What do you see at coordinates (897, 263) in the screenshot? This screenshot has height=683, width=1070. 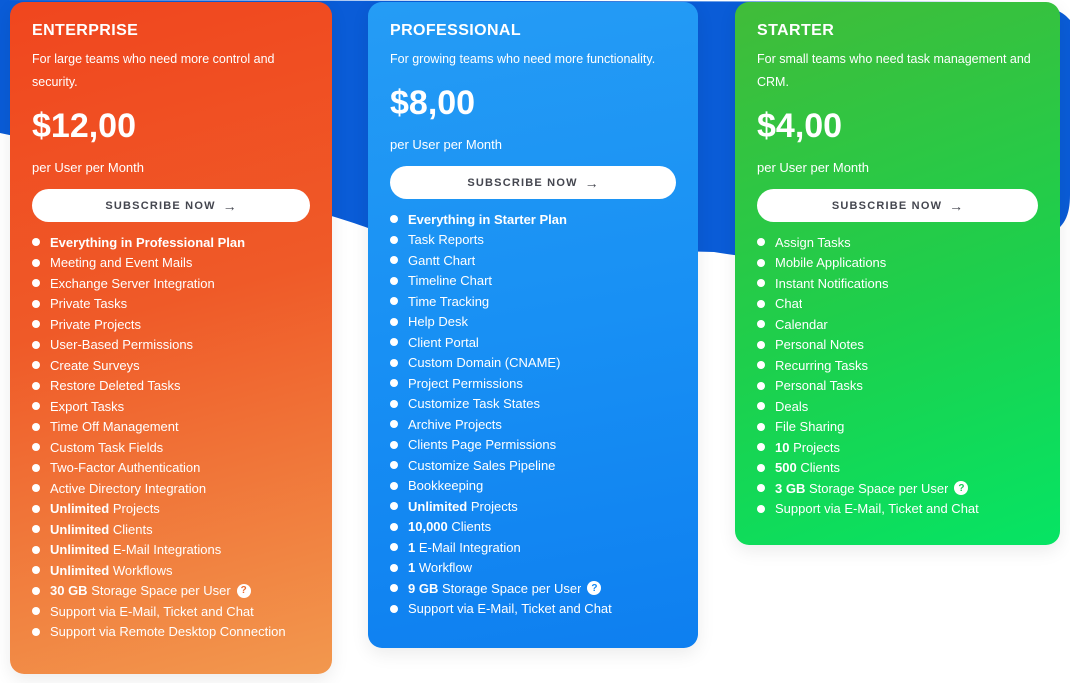 I see `feature-item: Mobile Applications` at bounding box center [897, 263].